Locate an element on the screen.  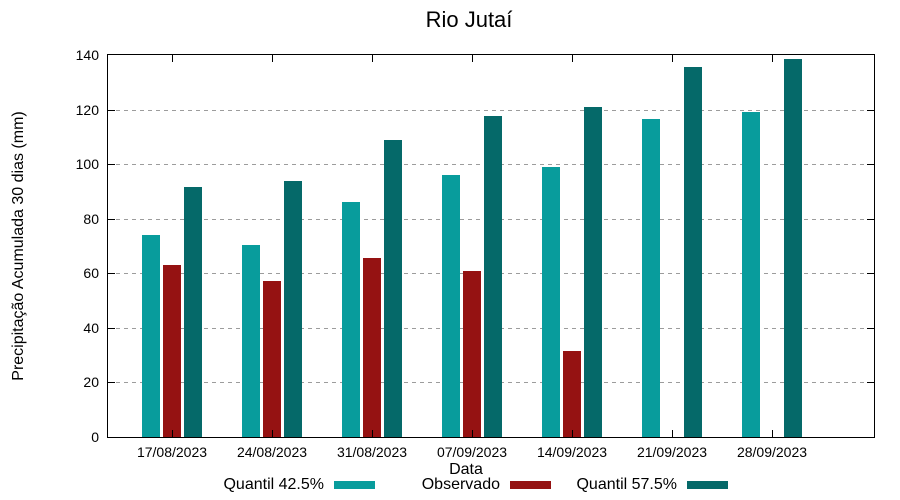
bar-quantil-42-5--21-09-2023 is located at coordinates (651, 278).